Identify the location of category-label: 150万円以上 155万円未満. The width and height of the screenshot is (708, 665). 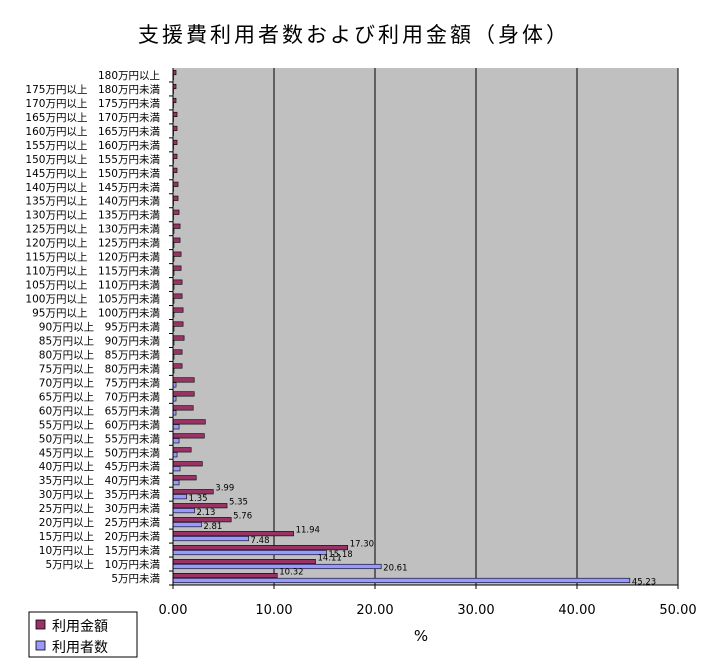
(92, 160).